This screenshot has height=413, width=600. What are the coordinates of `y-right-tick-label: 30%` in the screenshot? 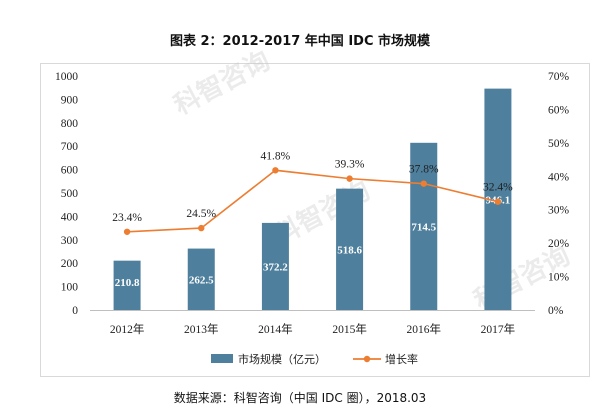 It's located at (559, 211).